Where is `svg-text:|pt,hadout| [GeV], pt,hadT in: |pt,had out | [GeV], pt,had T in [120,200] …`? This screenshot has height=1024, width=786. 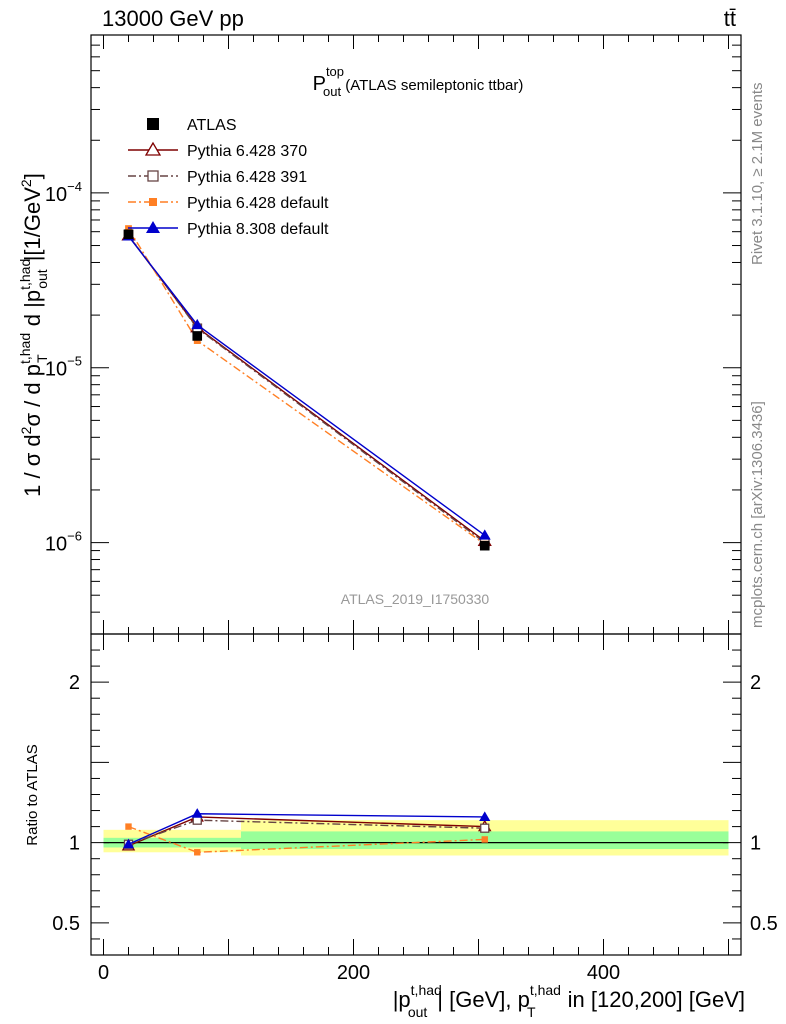
svg-text:|pt,hadout| [GeV], pt,hadT in: |pt,had out | [GeV], pt,had T in [120,200] … is located at coordinates (569, 1001).